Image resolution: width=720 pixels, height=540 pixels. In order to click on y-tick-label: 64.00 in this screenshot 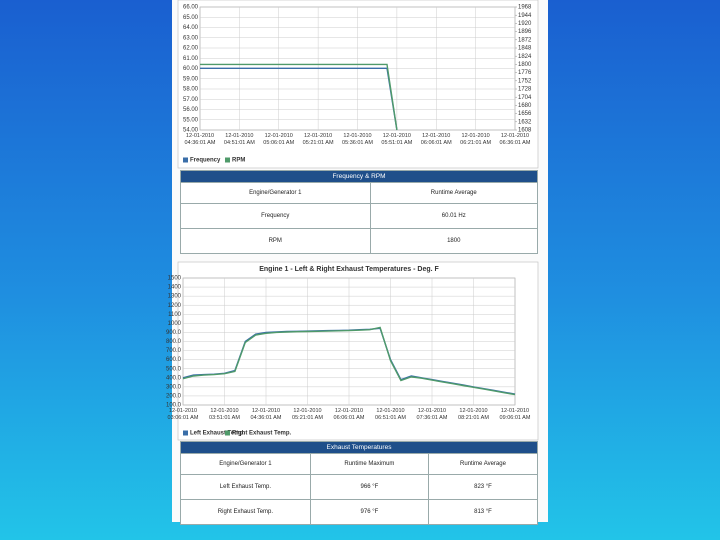, I will do `click(191, 28)`.